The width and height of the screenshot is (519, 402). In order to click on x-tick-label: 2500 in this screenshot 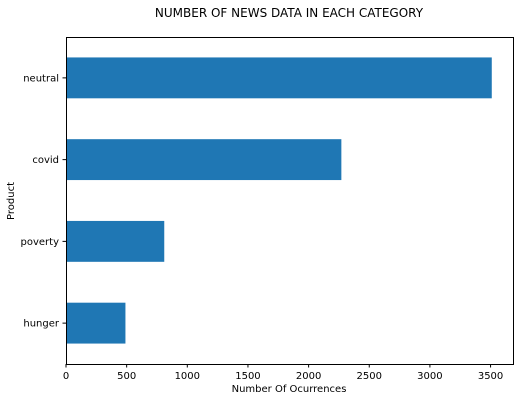, I will do `click(369, 376)`.